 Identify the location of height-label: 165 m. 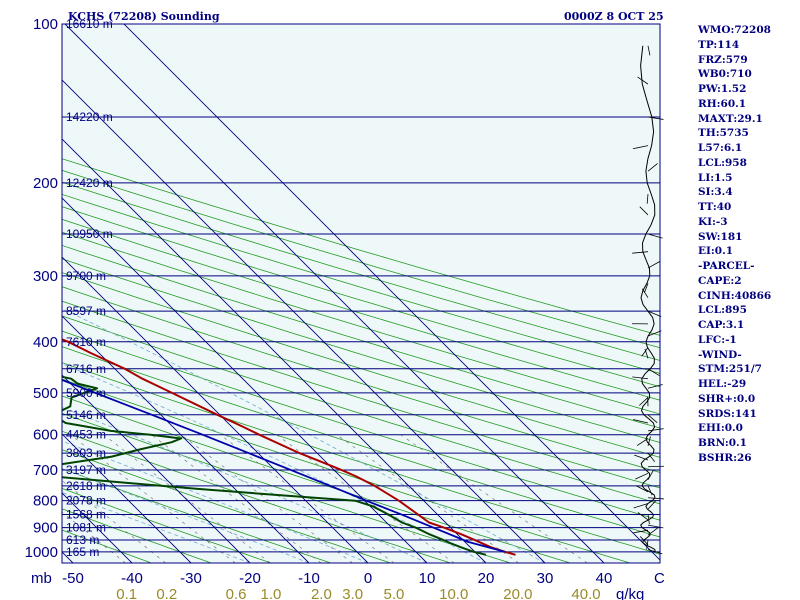
(82, 552).